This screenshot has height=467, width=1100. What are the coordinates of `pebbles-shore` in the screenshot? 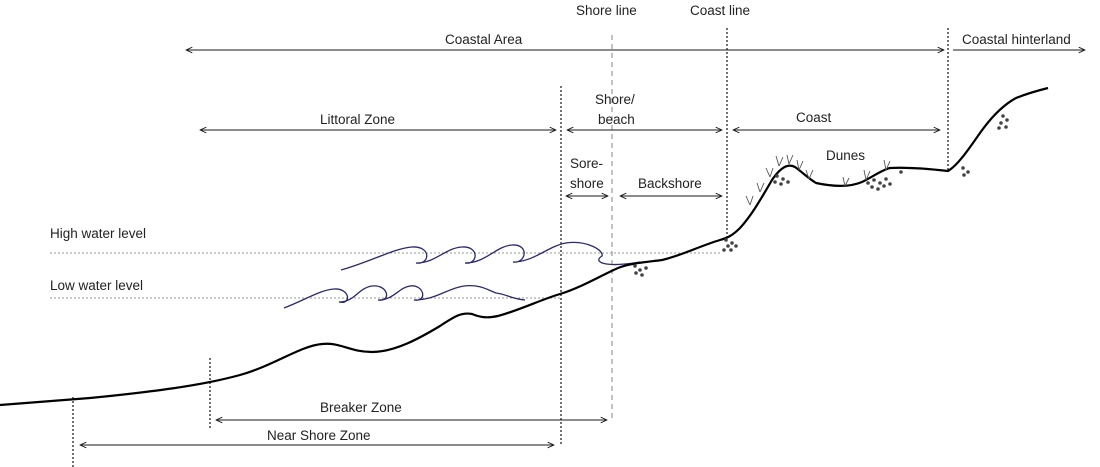 It's located at (640, 270).